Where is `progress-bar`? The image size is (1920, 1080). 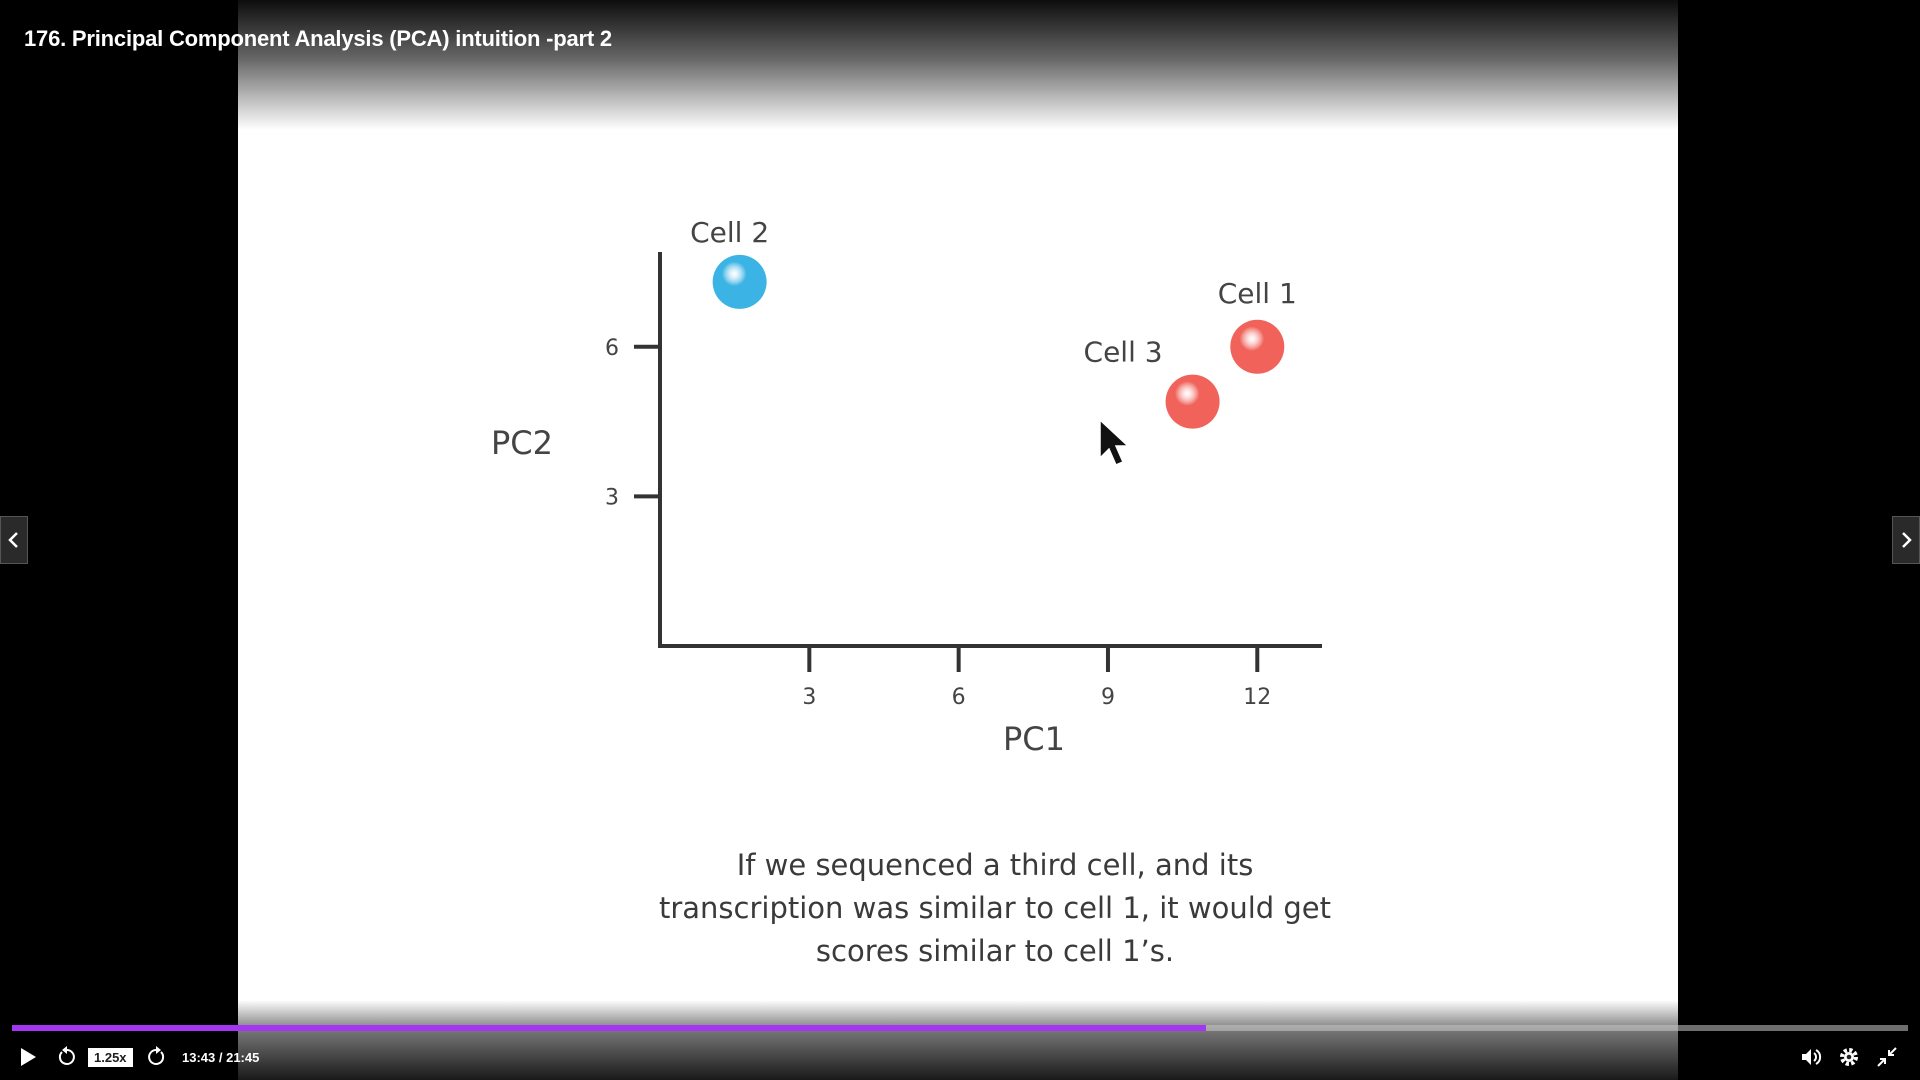
progress-bar is located at coordinates (960, 1028).